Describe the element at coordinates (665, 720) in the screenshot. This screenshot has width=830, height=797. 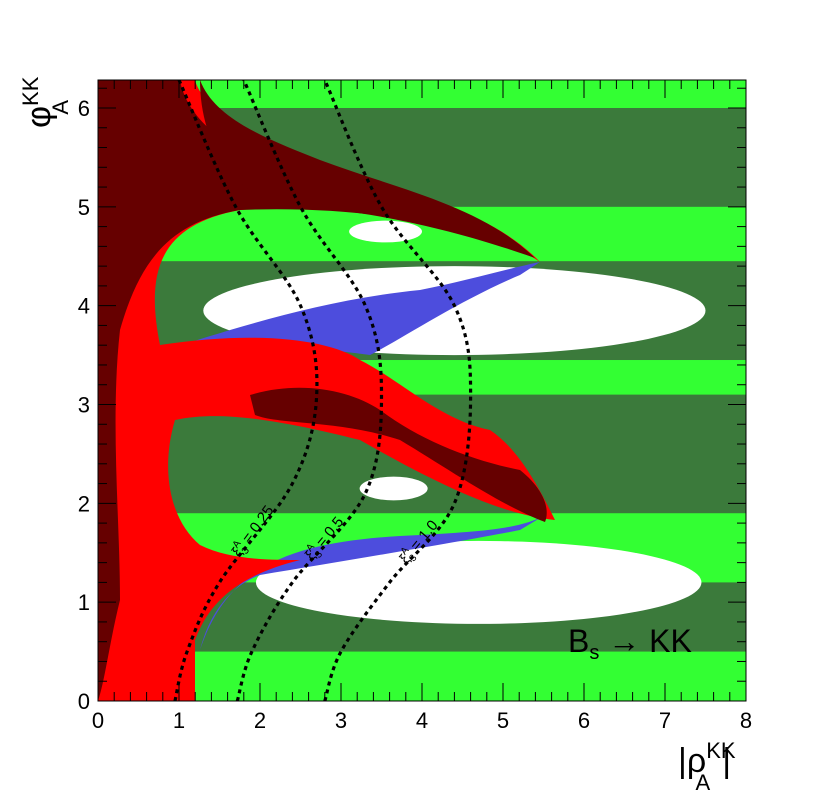
I see `x-tick-label-7: 7` at that location.